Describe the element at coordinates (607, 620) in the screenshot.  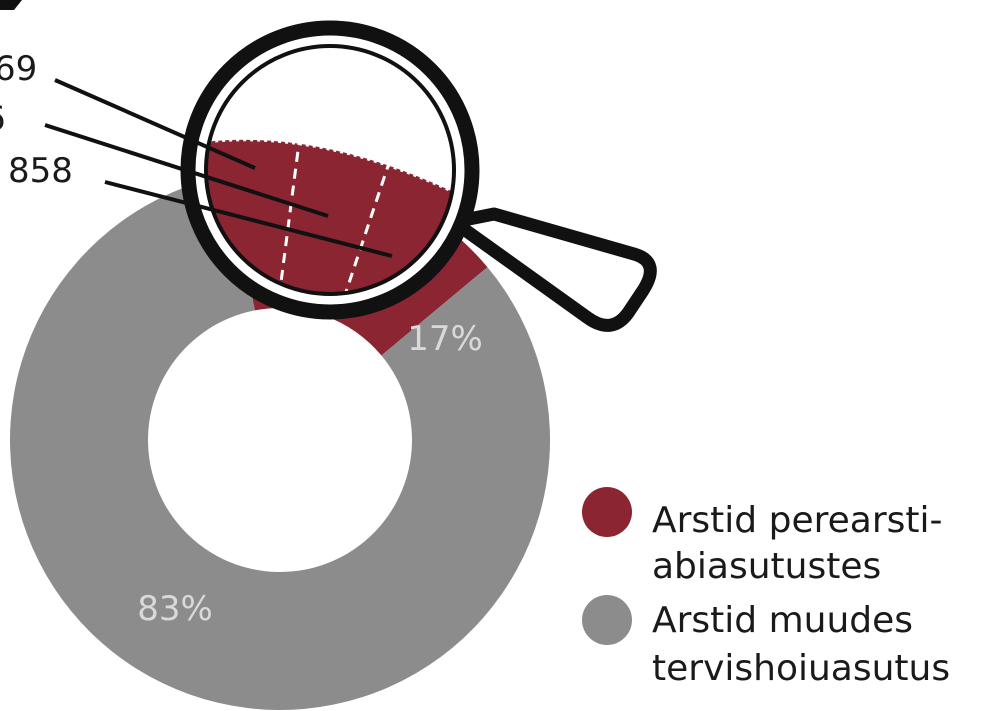
I see `legend-swatch-muudes` at that location.